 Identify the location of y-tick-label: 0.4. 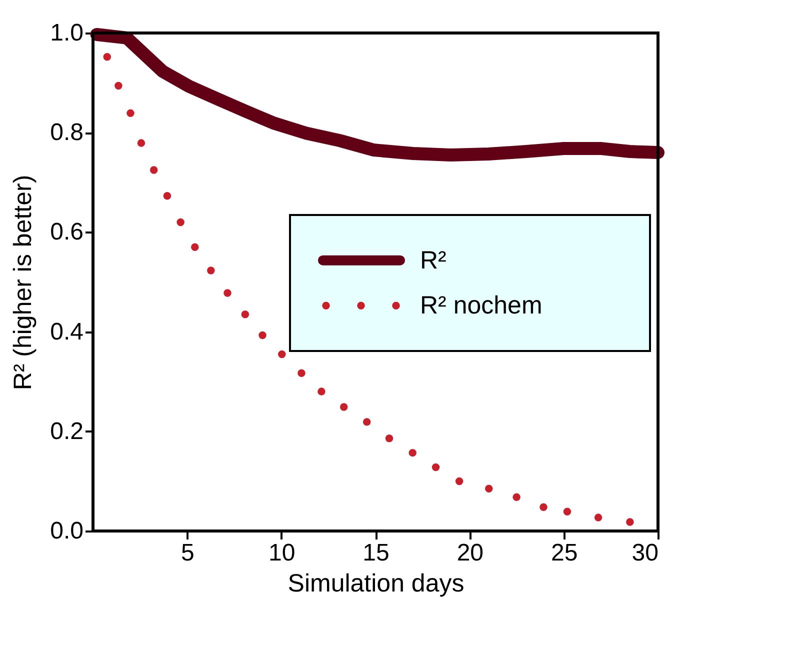
(67, 332).